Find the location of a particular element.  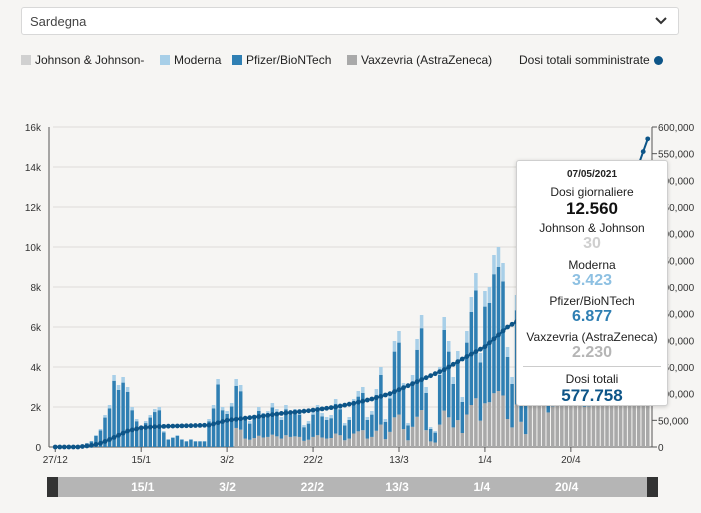

legend-item-moderna: Moderna is located at coordinates (190, 60).